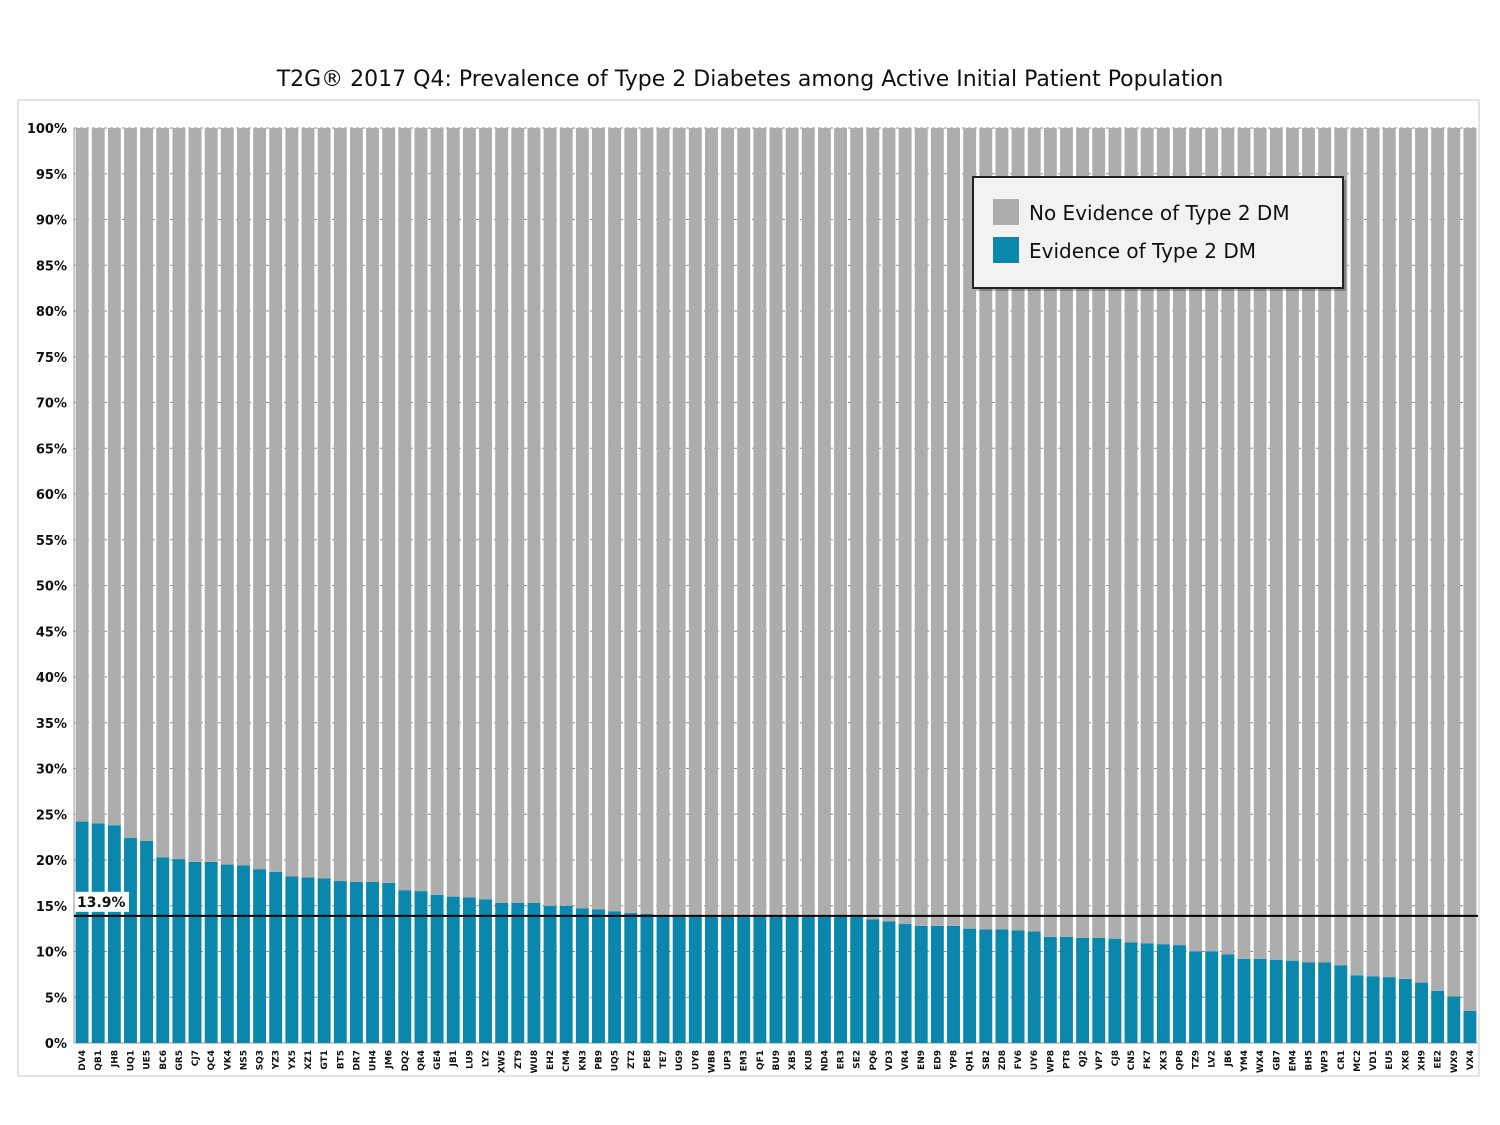  Describe the element at coordinates (164, 1060) in the screenshot. I see `x-tick-label: BC6` at that location.